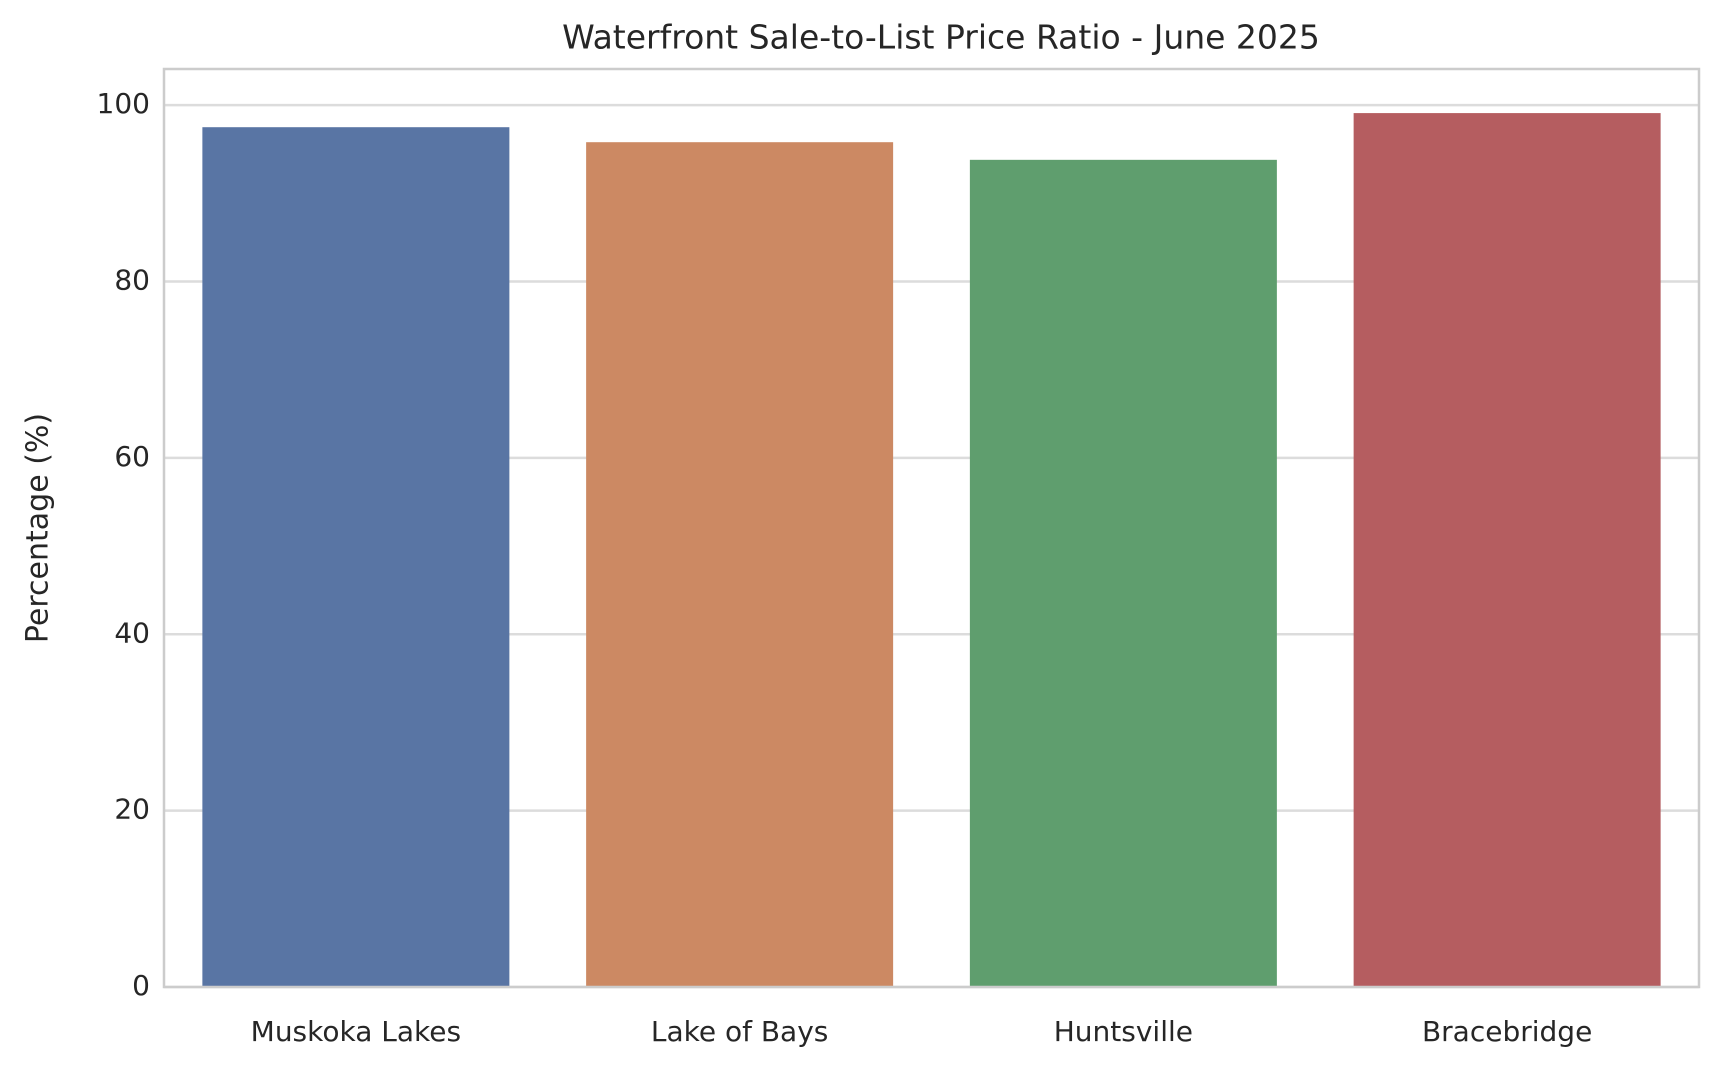 This screenshot has width=1730, height=1068. Describe the element at coordinates (132, 632) in the screenshot. I see `y-tick-label: 40` at that location.